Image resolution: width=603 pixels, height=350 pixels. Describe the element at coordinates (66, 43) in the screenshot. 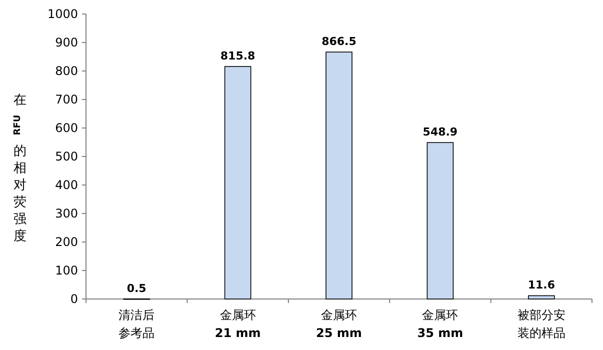

I see `y-tick-label: 900` at that location.